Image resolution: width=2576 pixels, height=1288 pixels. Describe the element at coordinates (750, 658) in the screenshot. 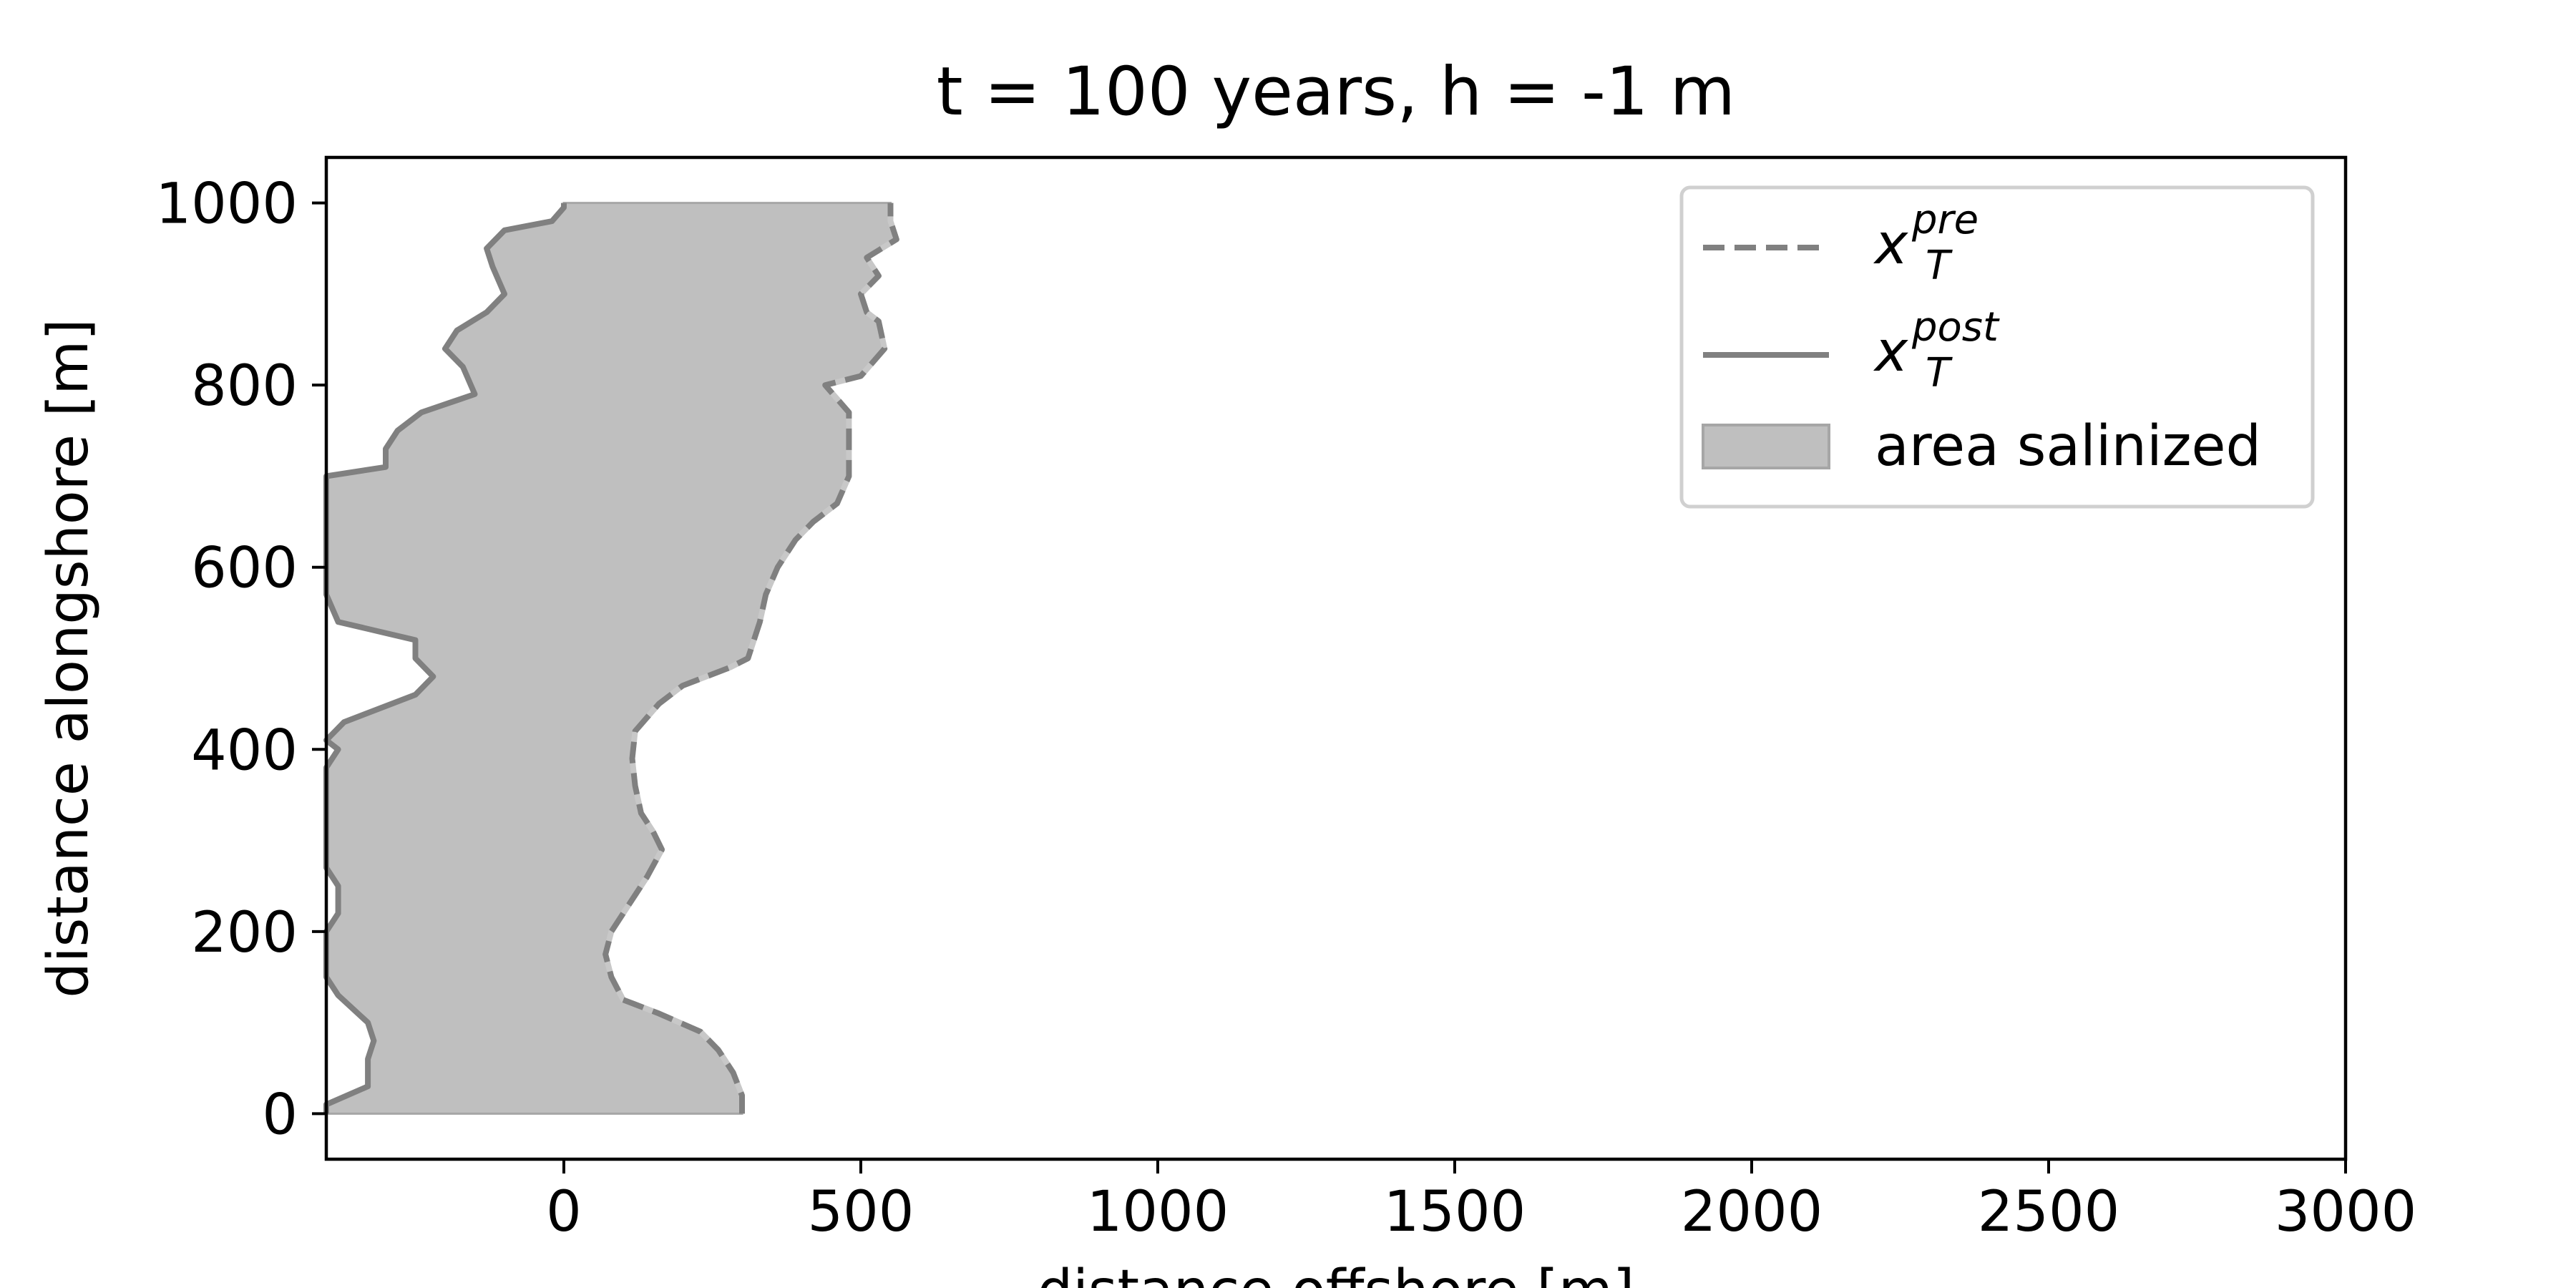

I see `series-line-pre` at that location.